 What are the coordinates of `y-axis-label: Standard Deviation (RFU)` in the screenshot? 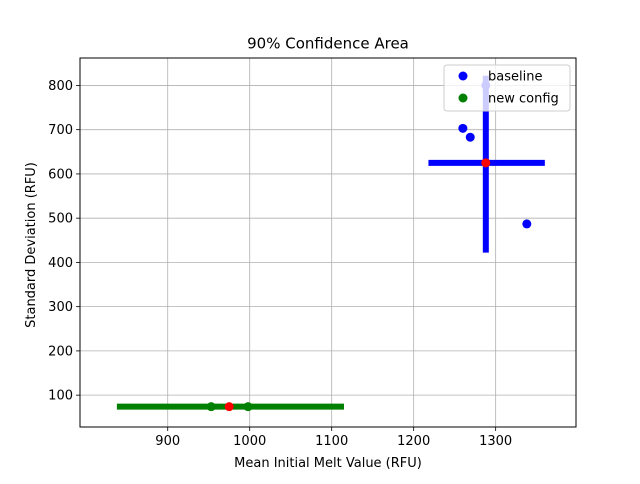 It's located at (31, 245).